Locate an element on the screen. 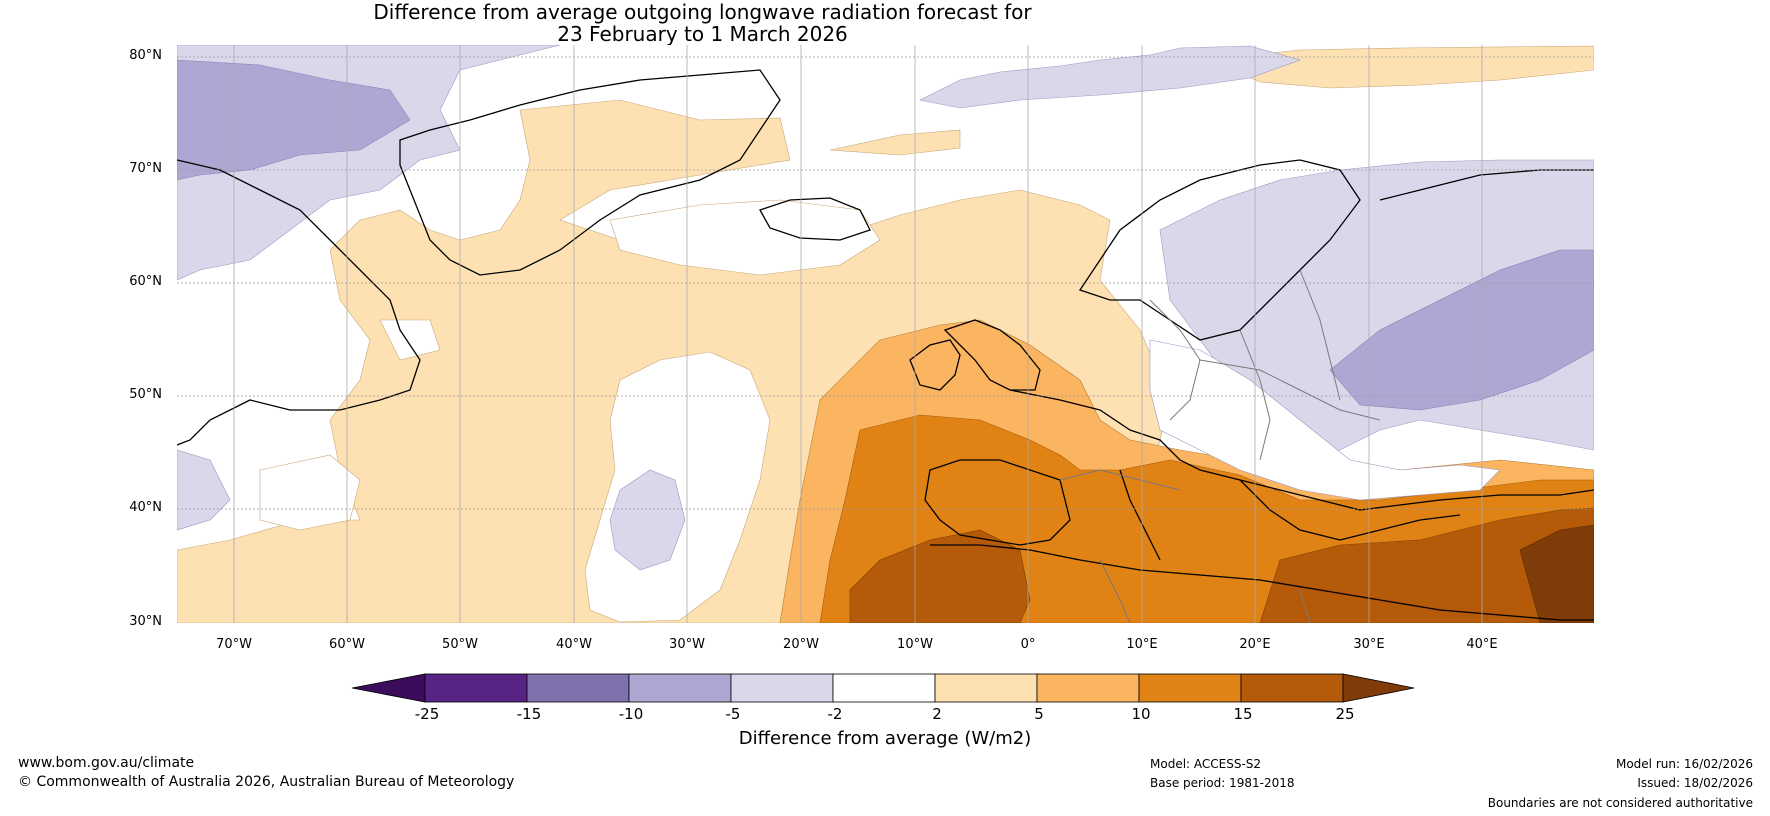  title-line-2: 23 February to 1 March 2026 is located at coordinates (702, 34).